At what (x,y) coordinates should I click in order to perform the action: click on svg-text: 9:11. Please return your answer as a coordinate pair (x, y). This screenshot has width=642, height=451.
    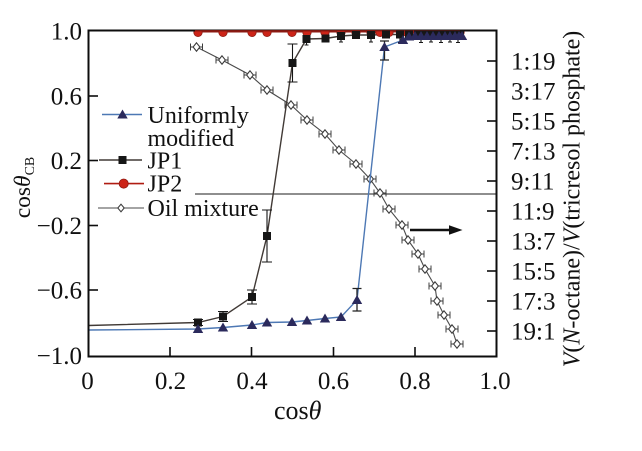
    Looking at the image, I should click on (533, 182).